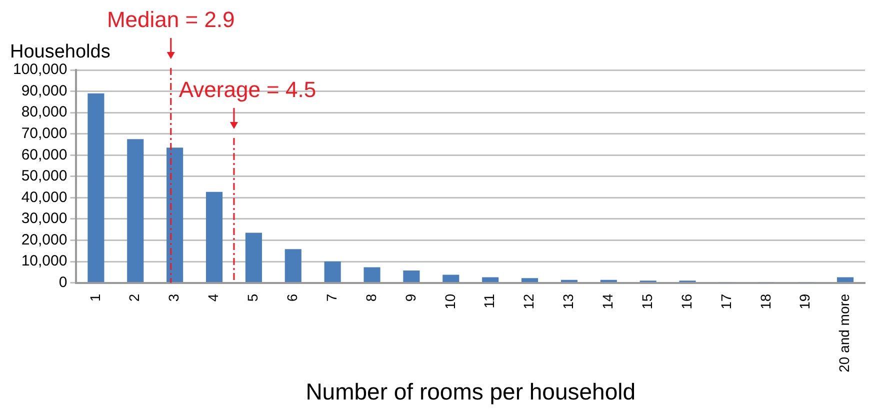  What do you see at coordinates (44, 197) in the screenshot?
I see `y-tick-label: 40,000` at bounding box center [44, 197].